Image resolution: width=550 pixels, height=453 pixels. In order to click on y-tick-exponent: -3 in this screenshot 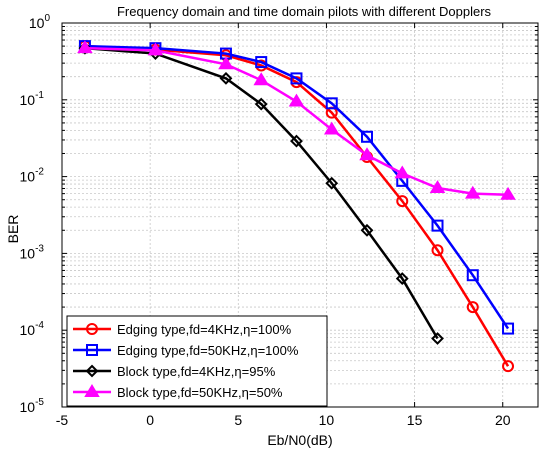, I will do `click(39, 248)`.